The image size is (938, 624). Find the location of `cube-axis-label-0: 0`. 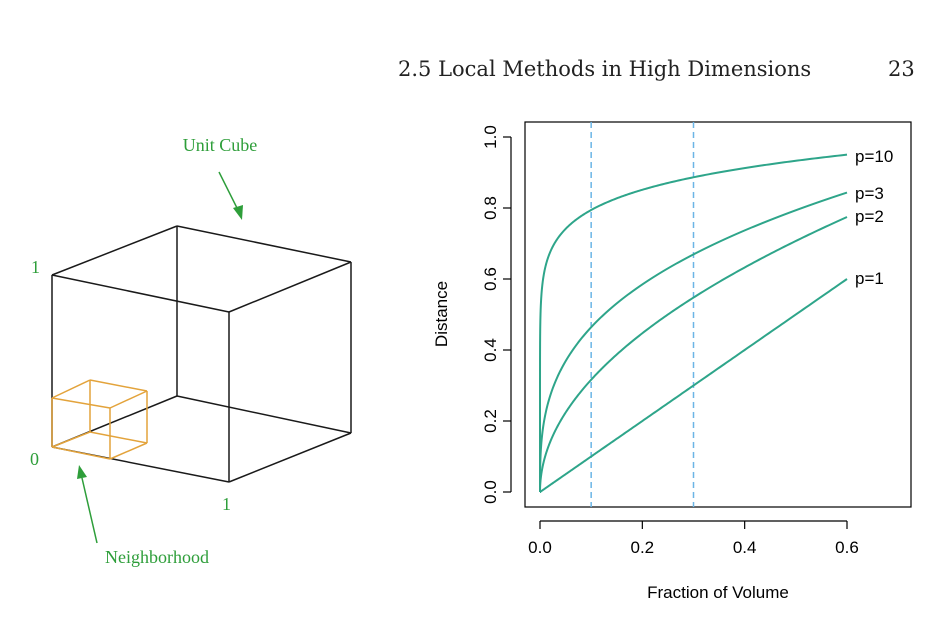

cube-axis-label-0: 0 is located at coordinates (34, 459).